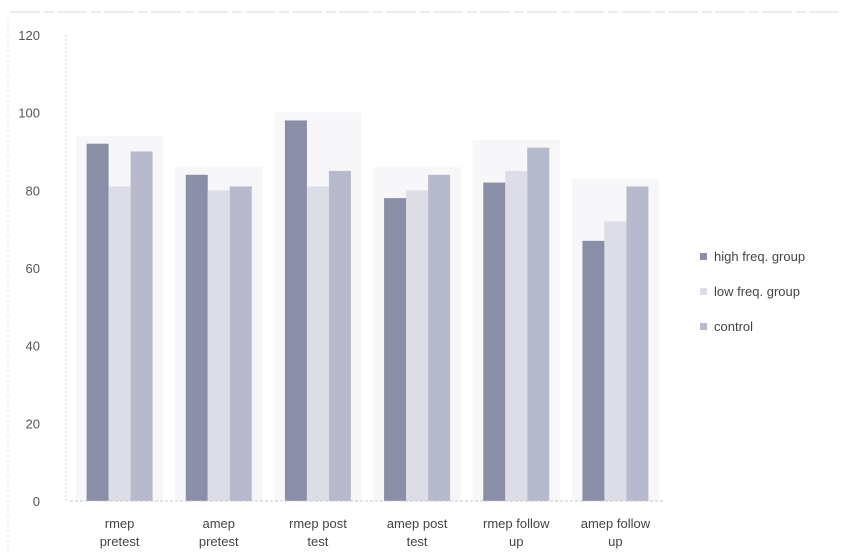 The image size is (846, 560). I want to click on y-axis: 0 20 40 60 80 100 120, so click(42, 268).